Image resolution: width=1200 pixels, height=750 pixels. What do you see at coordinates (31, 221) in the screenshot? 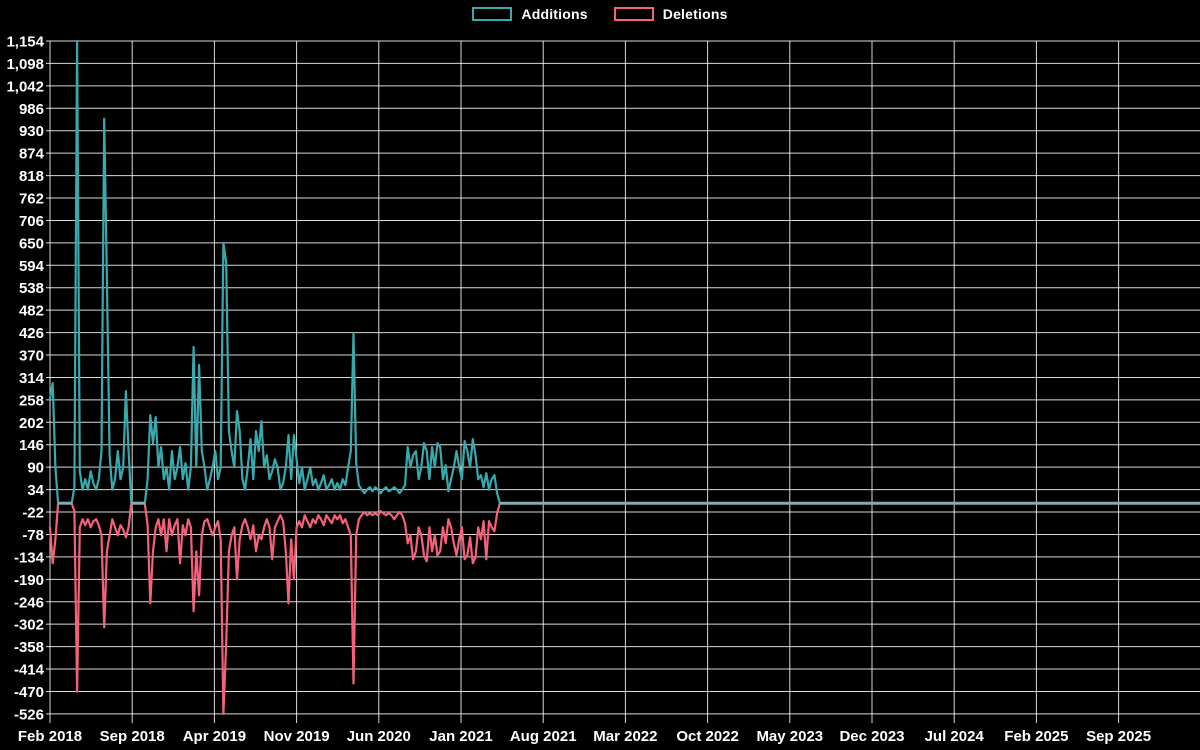
I see `y-axis-tick-label: 706` at bounding box center [31, 221].